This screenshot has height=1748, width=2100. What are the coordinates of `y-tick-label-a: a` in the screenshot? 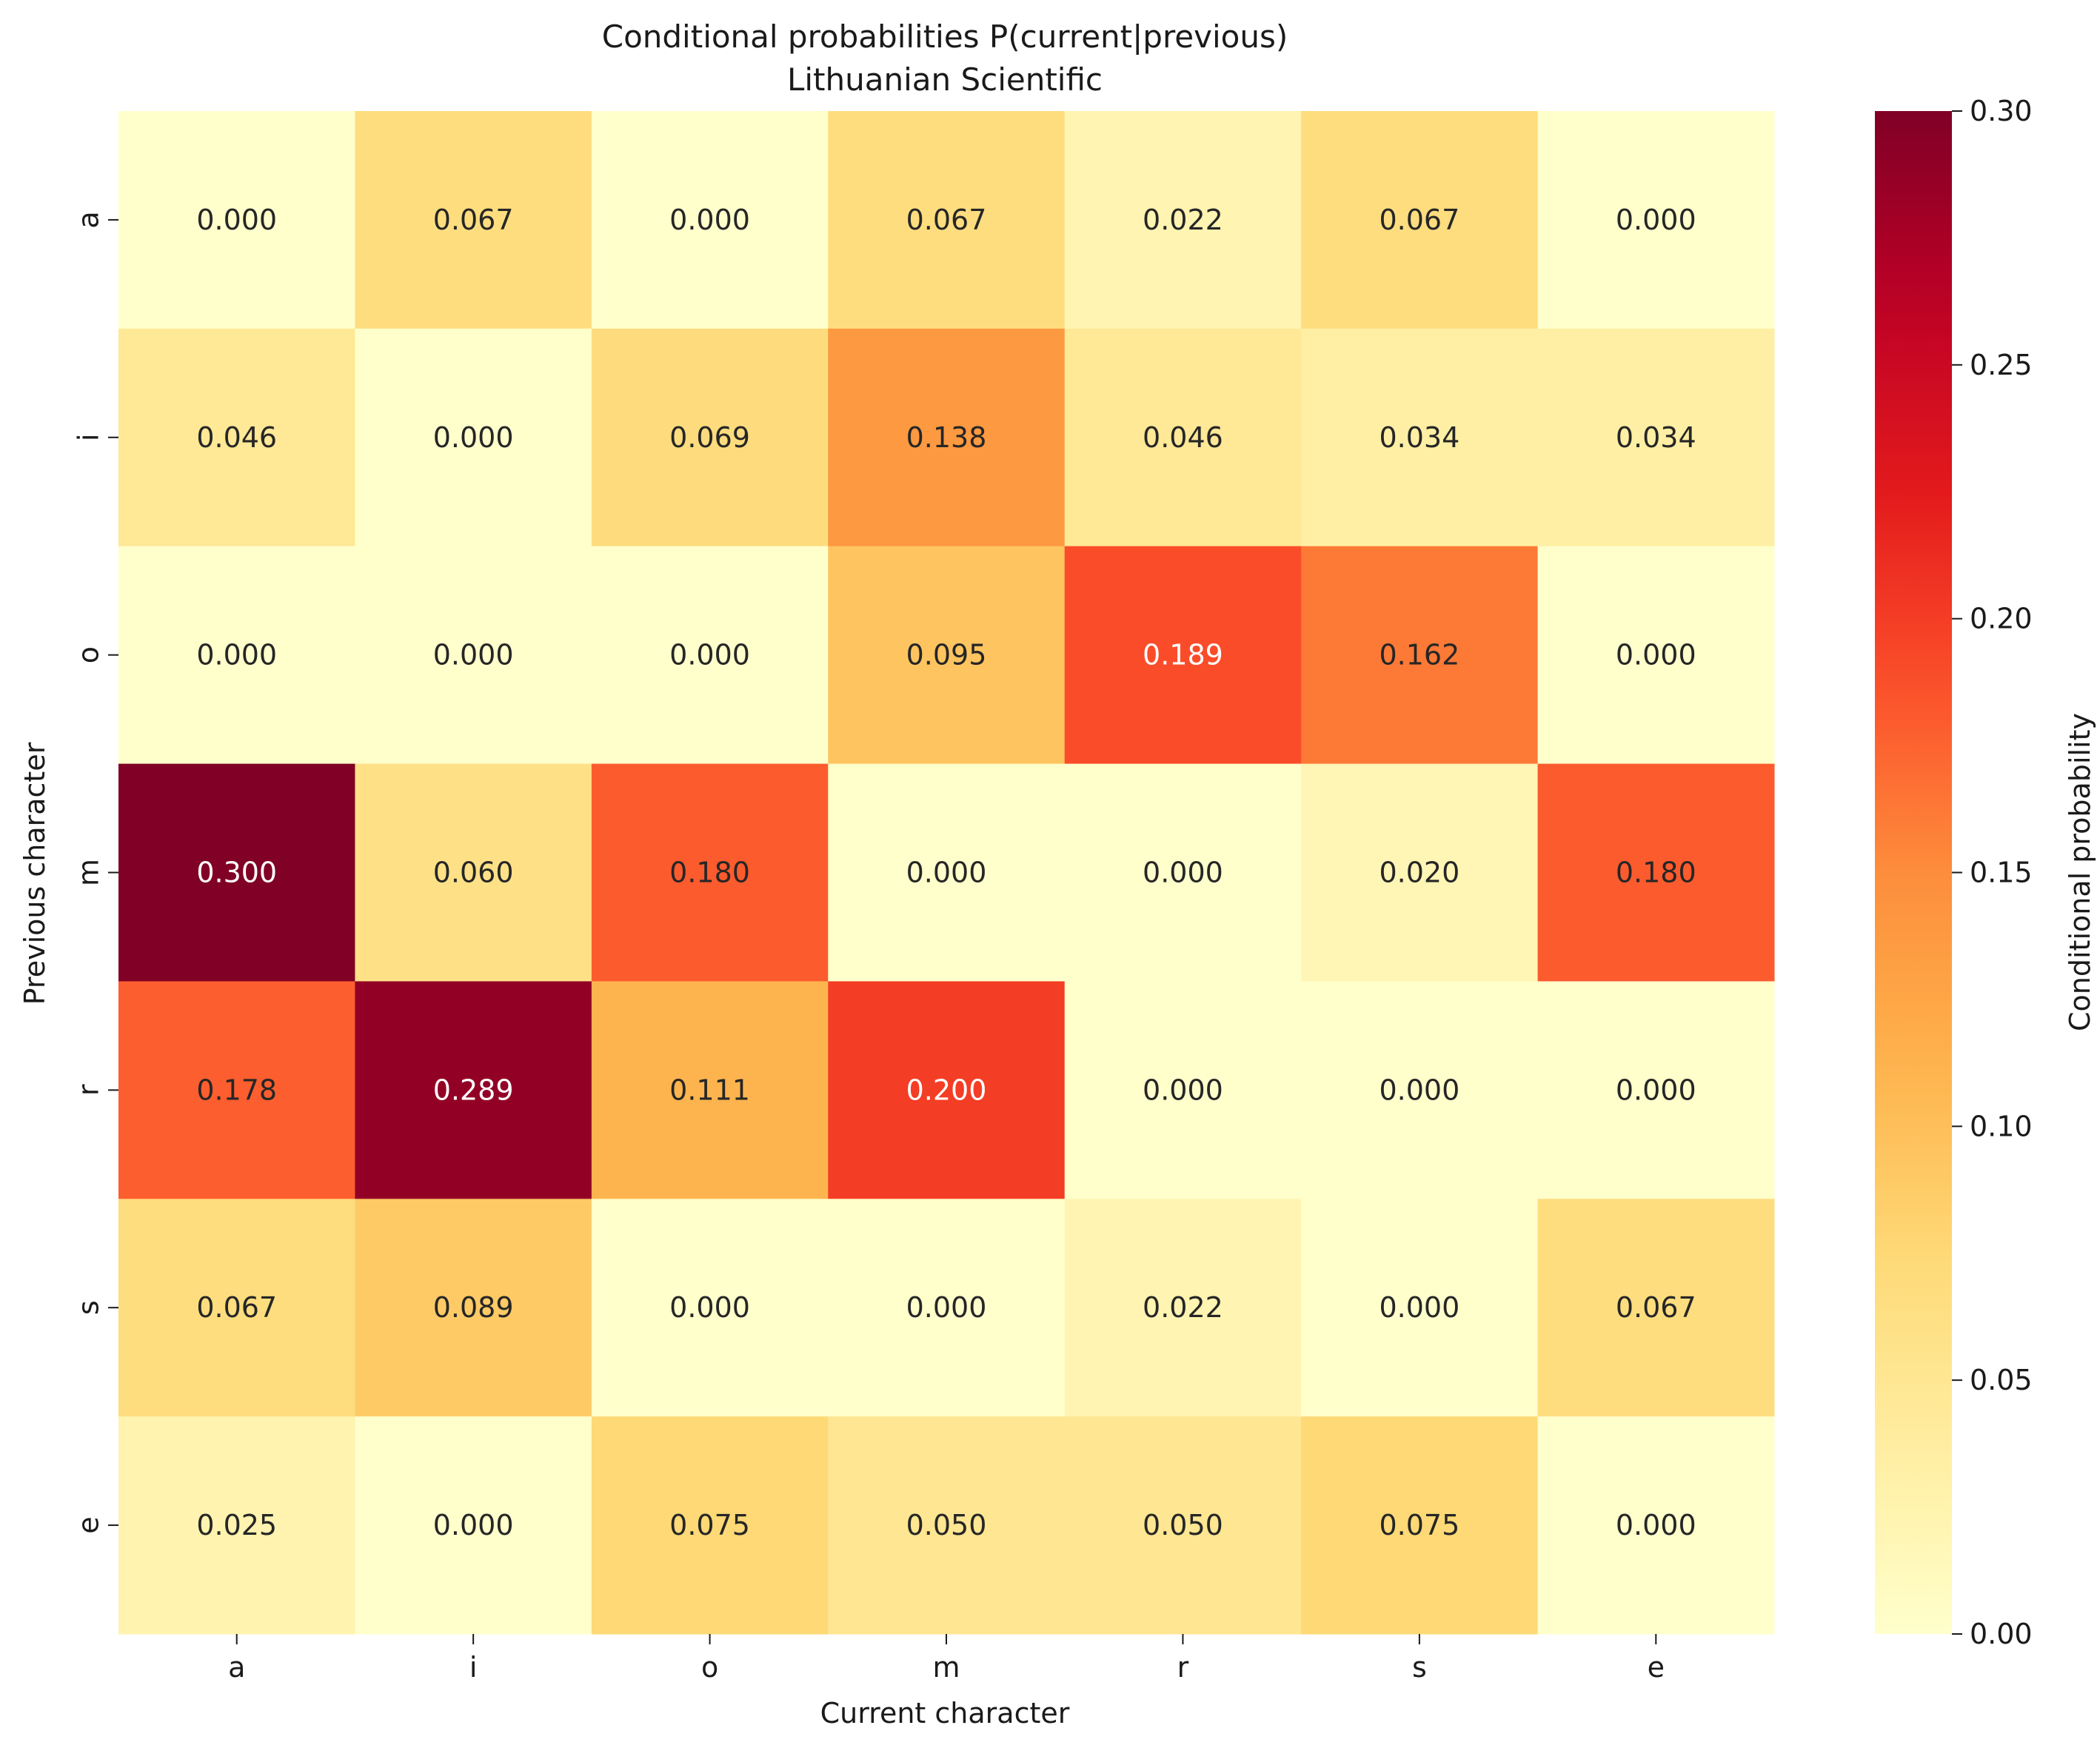 It's located at (89, 219).